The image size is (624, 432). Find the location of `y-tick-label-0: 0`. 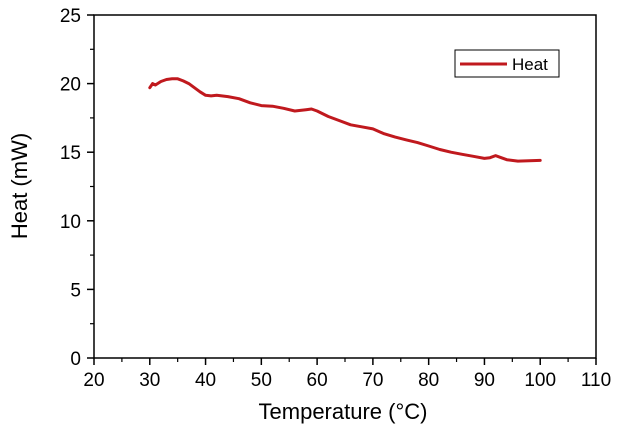

y-tick-label-0: 0 is located at coordinates (75, 359).